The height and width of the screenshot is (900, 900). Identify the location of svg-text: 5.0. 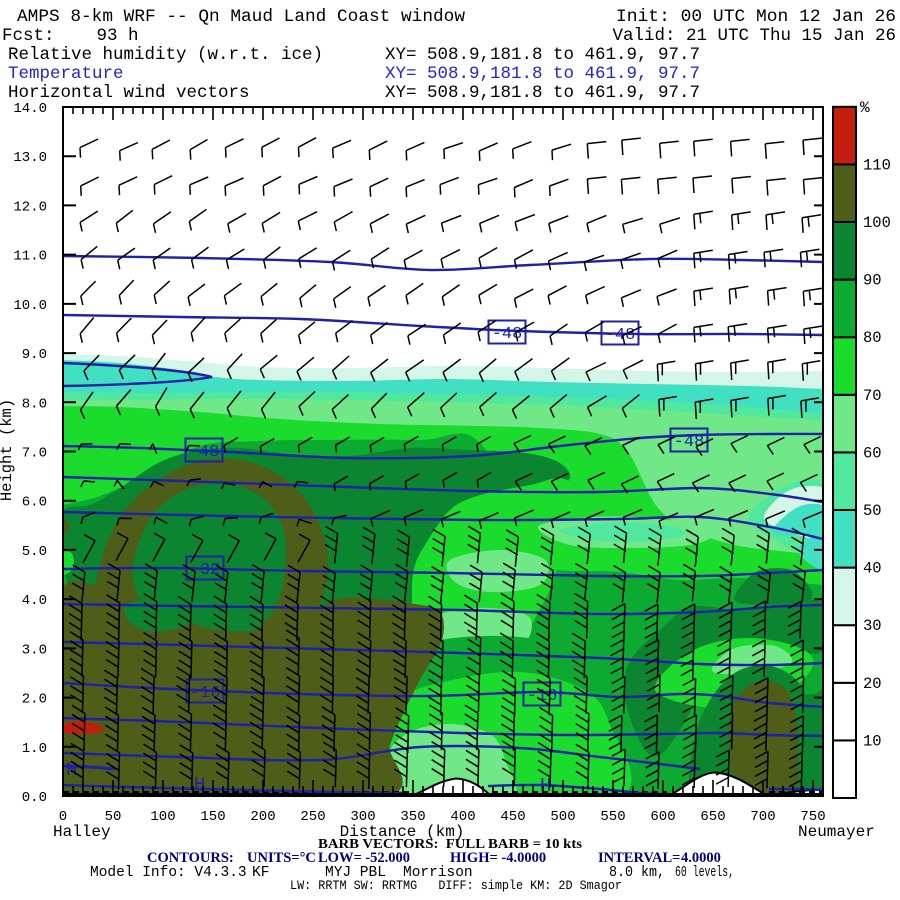
(34, 552).